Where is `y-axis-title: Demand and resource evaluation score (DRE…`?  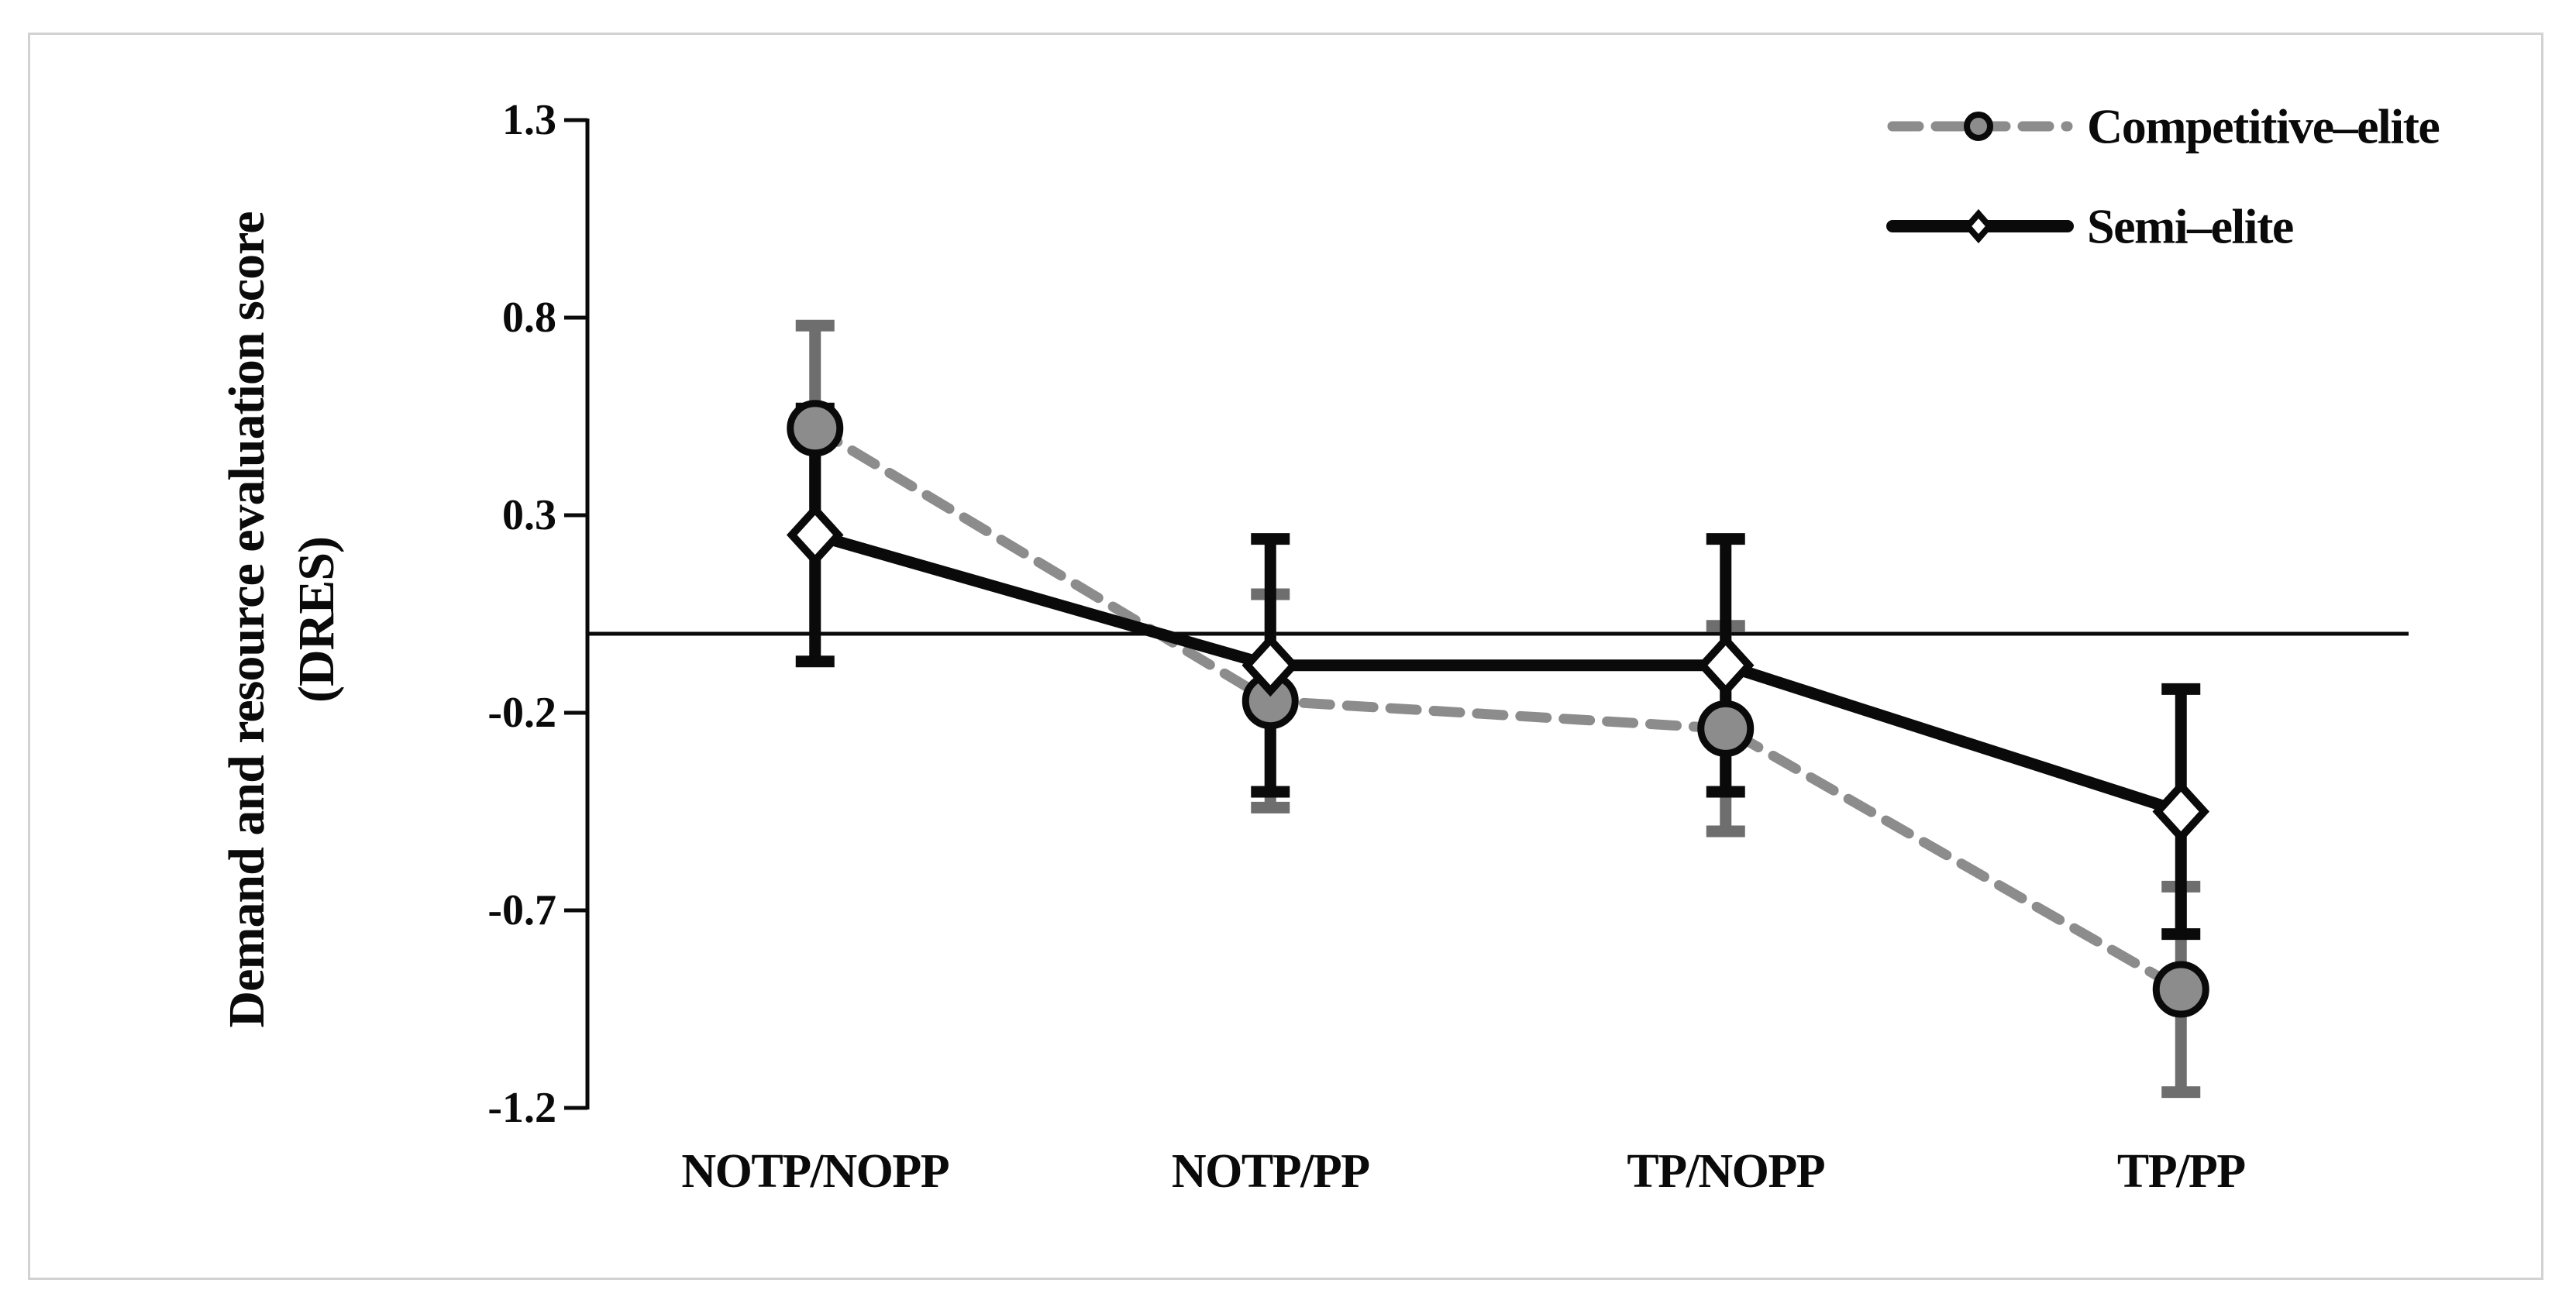
y-axis-title: Demand and resource evaluation score (DRE… is located at coordinates (282, 620).